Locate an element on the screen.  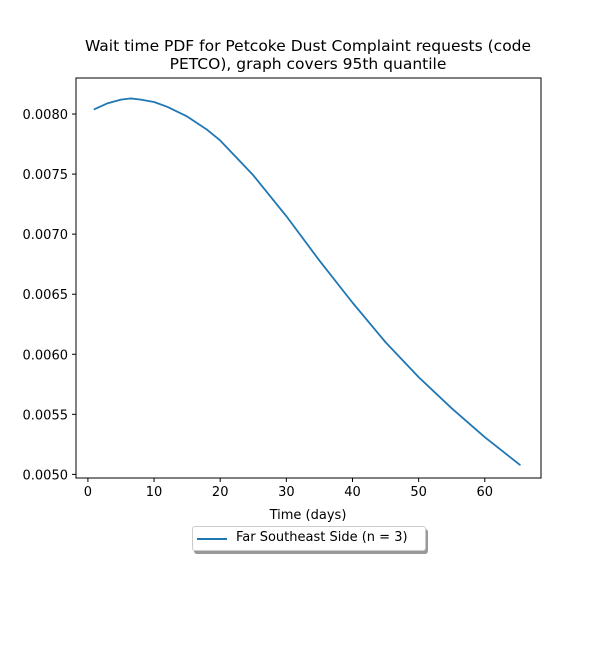
y-tick-label: 0.0070 is located at coordinates (46, 235).